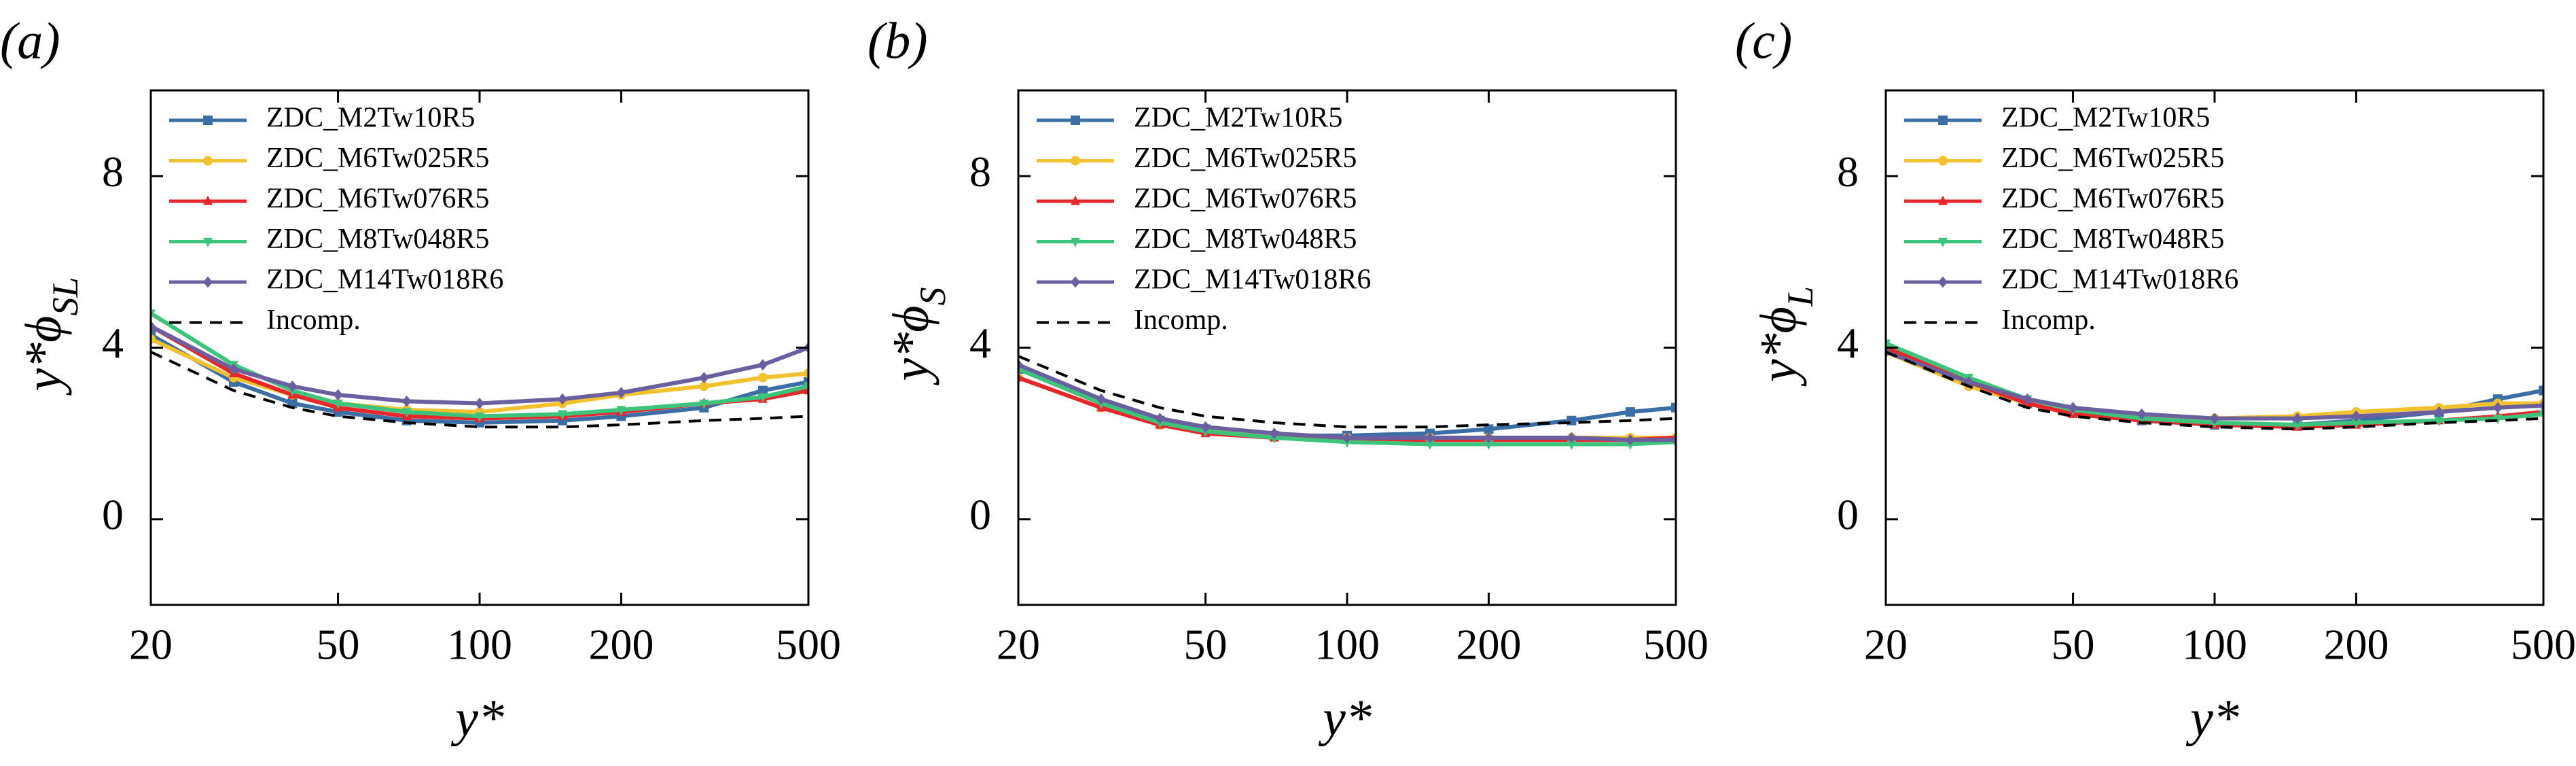  Describe the element at coordinates (66, 296) in the screenshot. I see `y-axis-label-subscript: SL` at that location.